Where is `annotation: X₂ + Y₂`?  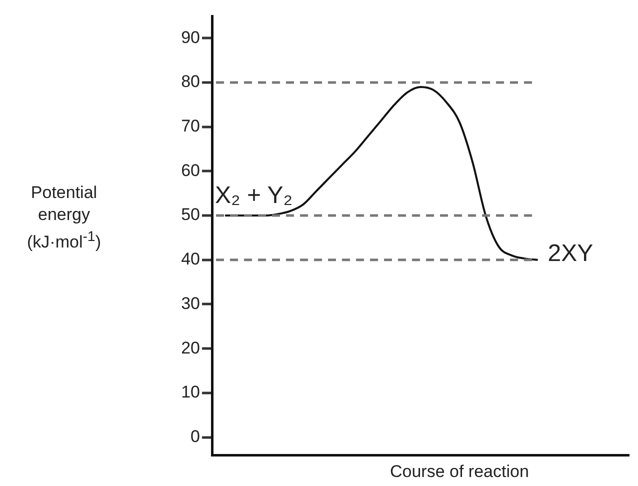 annotation: X₂ + Y₂ is located at coordinates (254, 196).